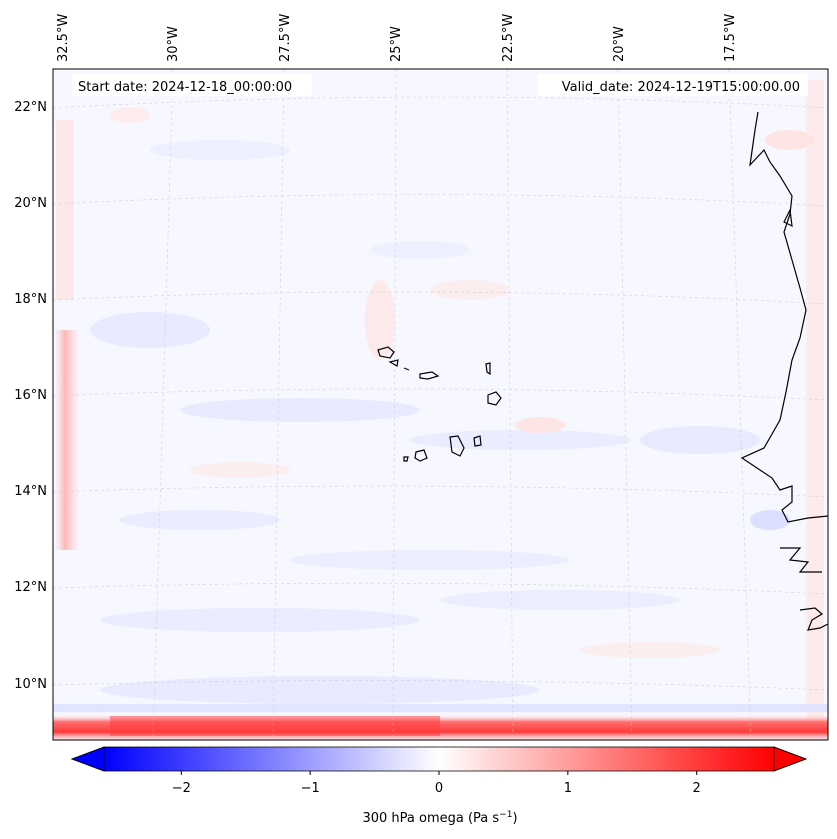  Describe the element at coordinates (730, 38) in the screenshot. I see `lon-label: 17.5°W` at that location.